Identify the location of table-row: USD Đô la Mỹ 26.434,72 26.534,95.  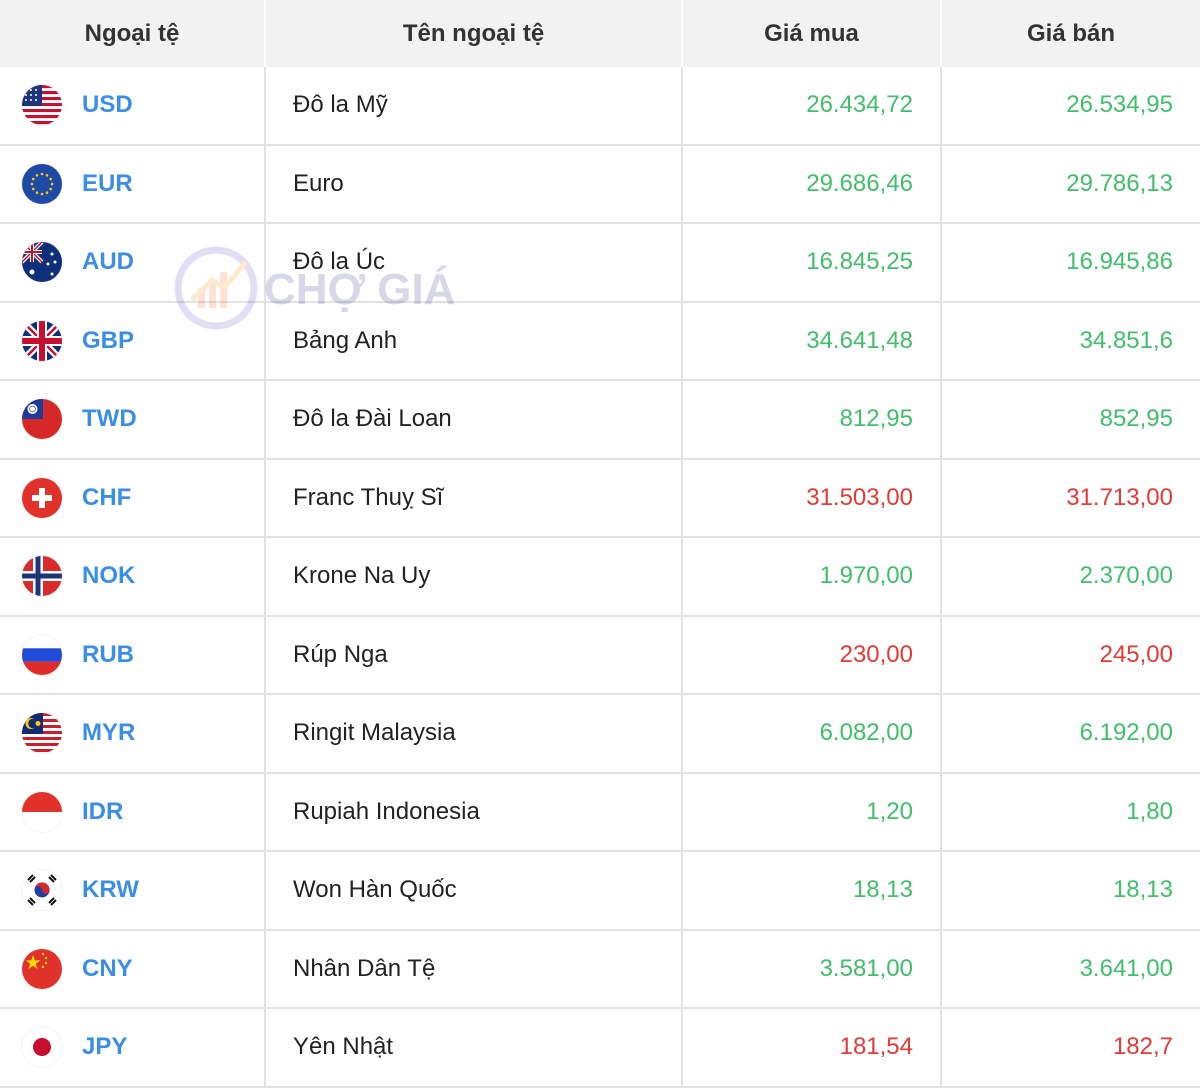
(600, 106).